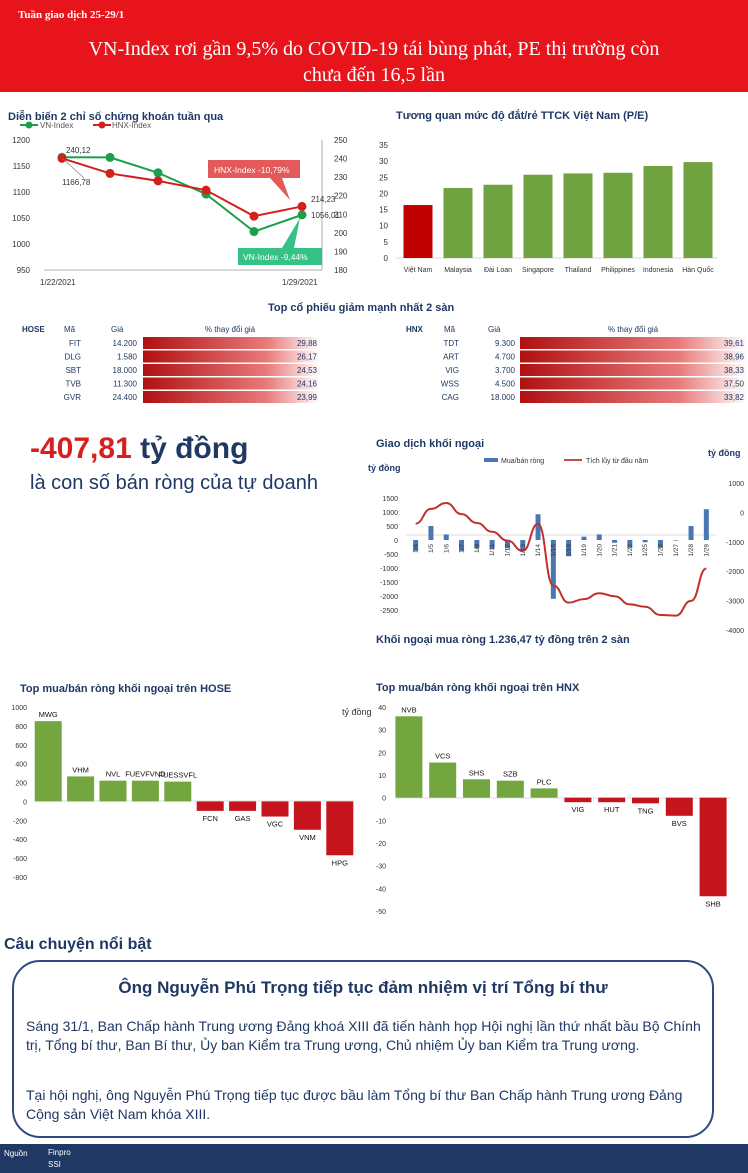 This screenshot has height=1173, width=748. What do you see at coordinates (390, 513) in the screenshot?
I see `foreign-left-tick-1: 1000` at bounding box center [390, 513].